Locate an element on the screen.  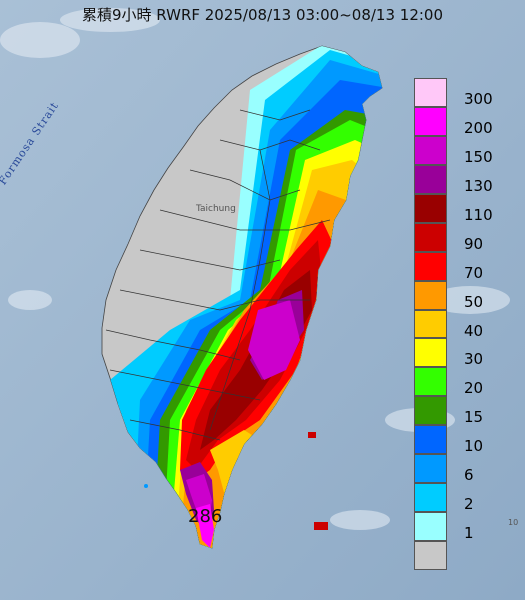
legend-label: 110 is located at coordinates (478, 214).